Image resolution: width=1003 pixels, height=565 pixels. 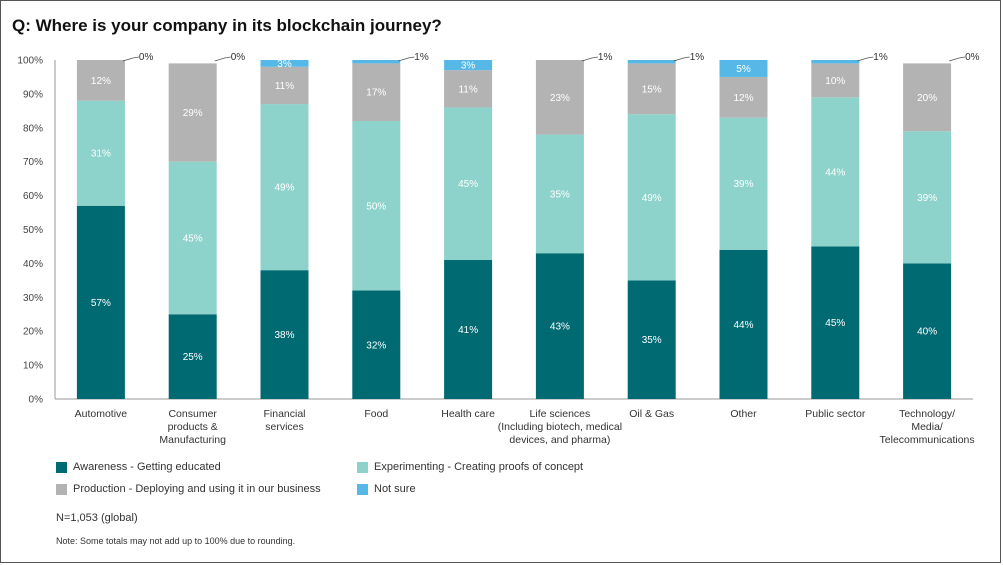 What do you see at coordinates (192, 440) in the screenshot?
I see `x-category-label: Manufacturing` at bounding box center [192, 440].